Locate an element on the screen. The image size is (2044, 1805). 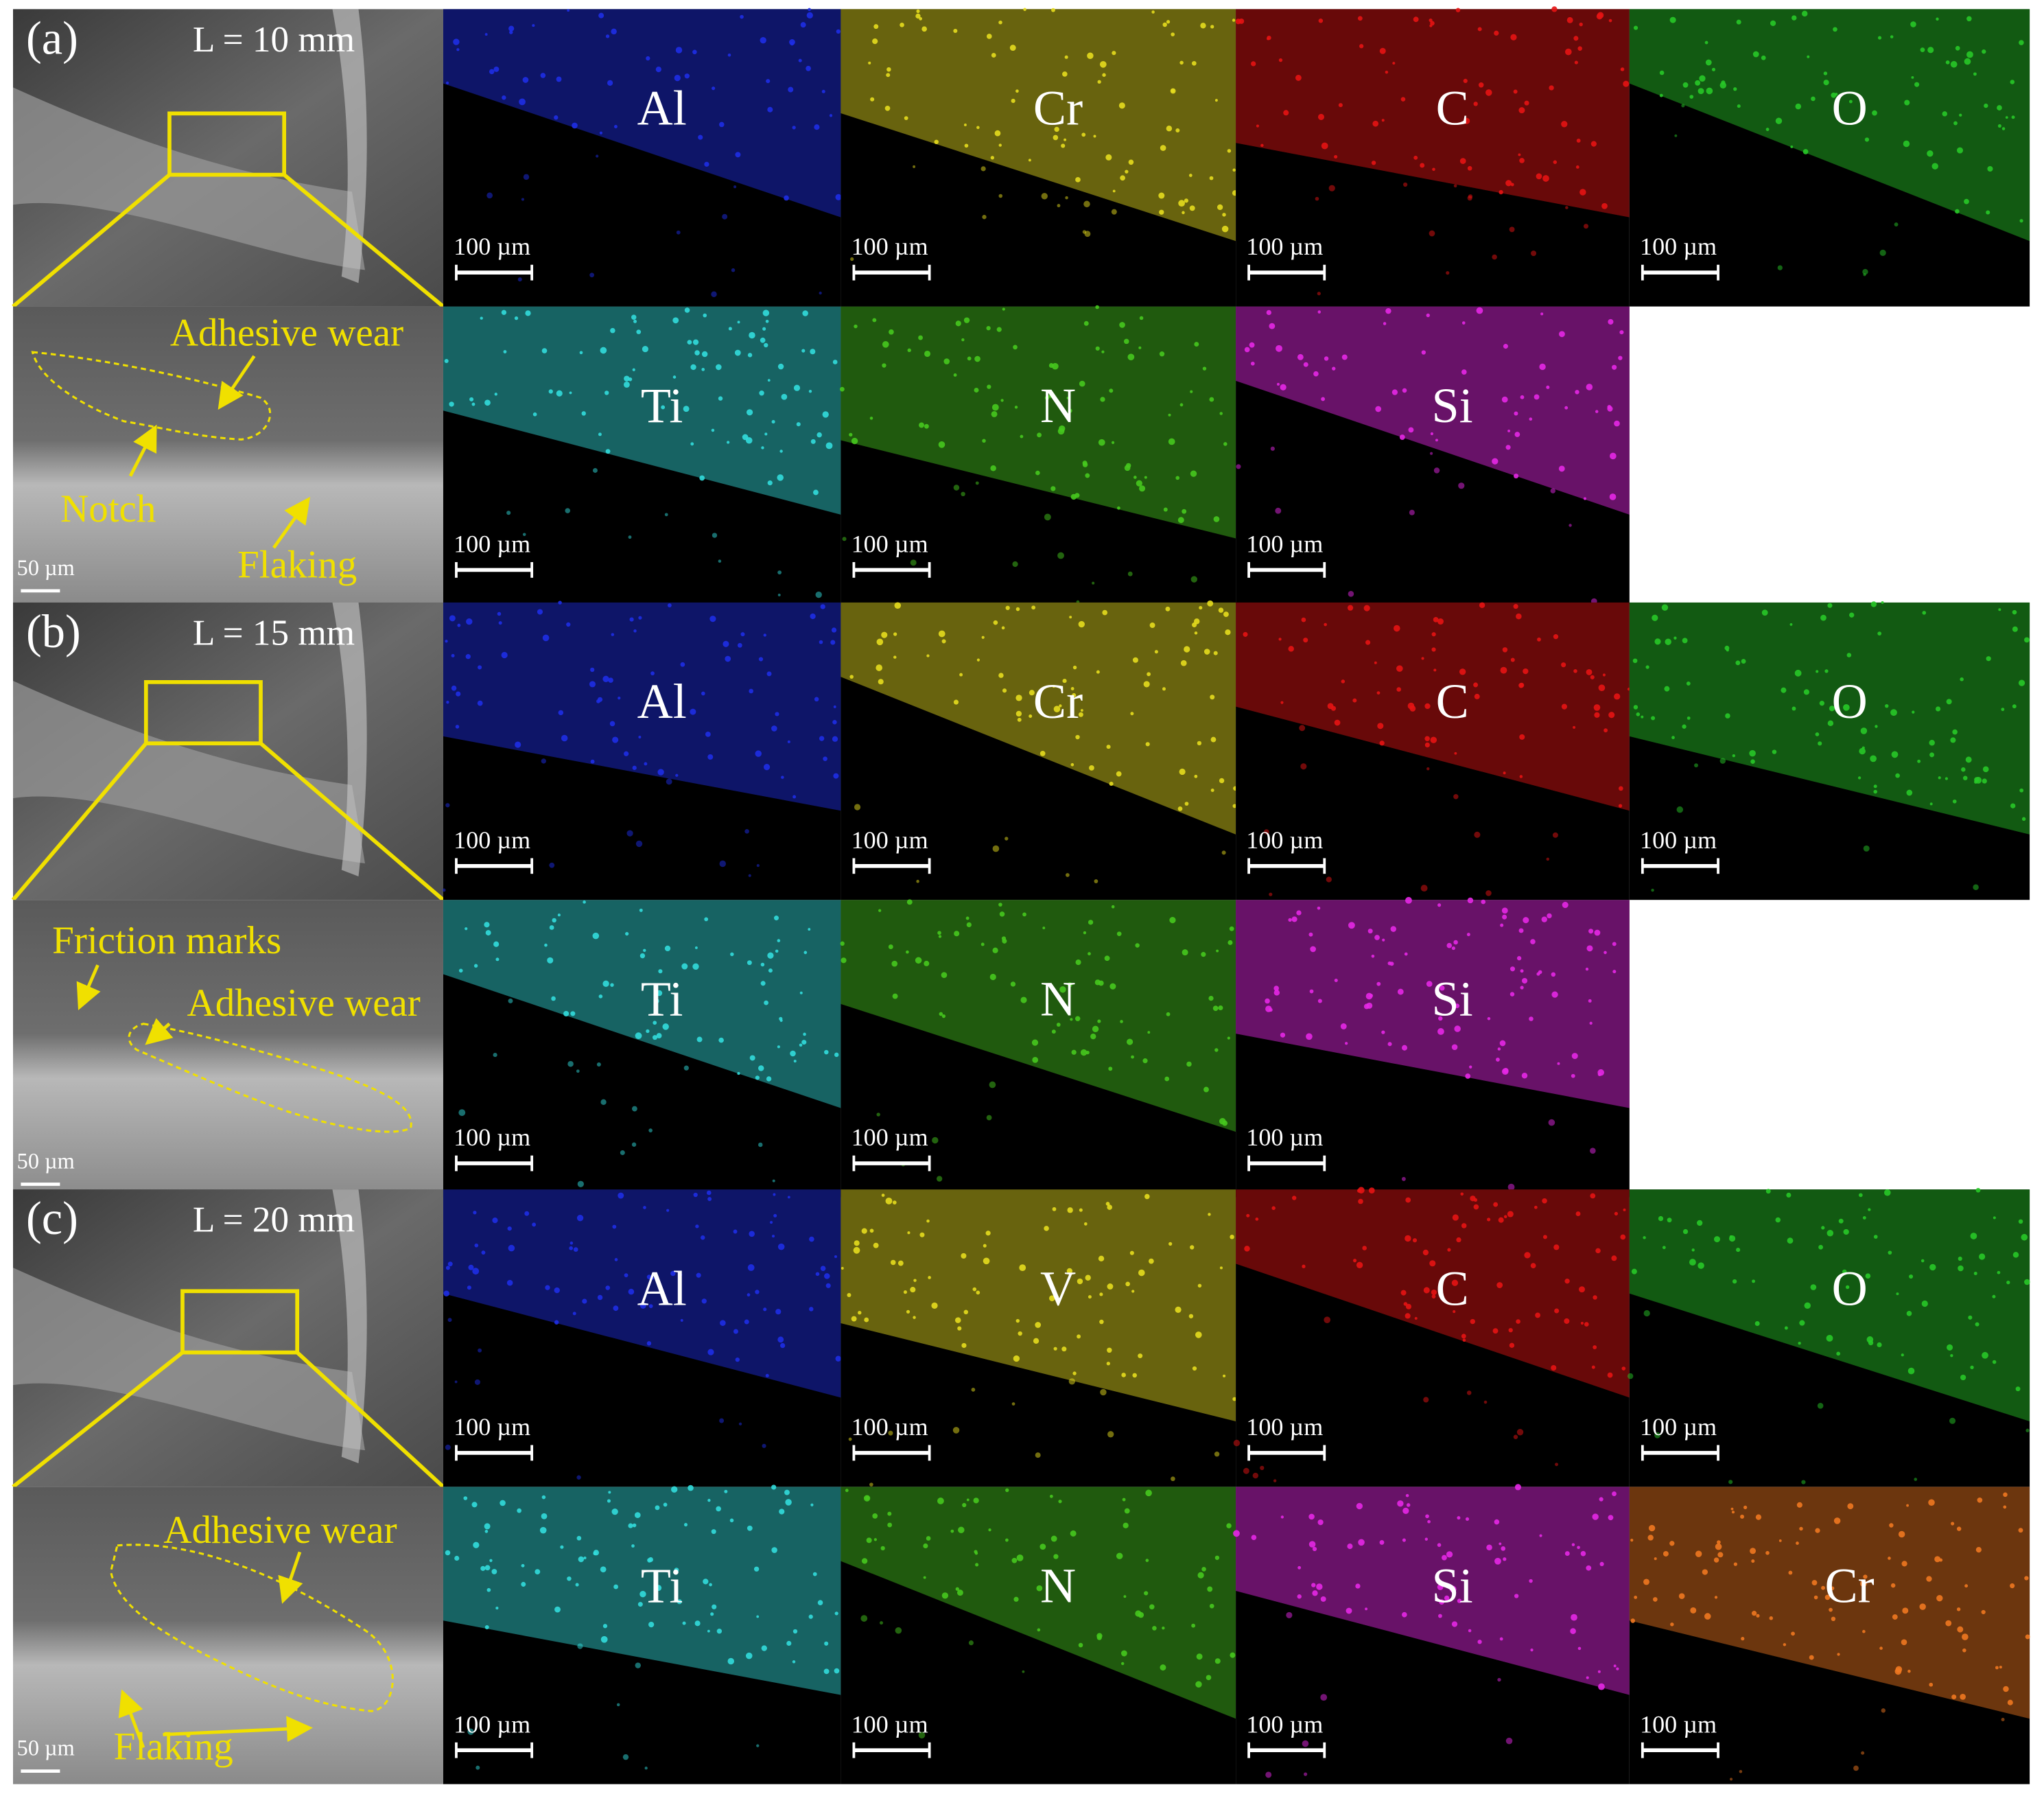
scale-label: 100 µm is located at coordinates (889, 1427).